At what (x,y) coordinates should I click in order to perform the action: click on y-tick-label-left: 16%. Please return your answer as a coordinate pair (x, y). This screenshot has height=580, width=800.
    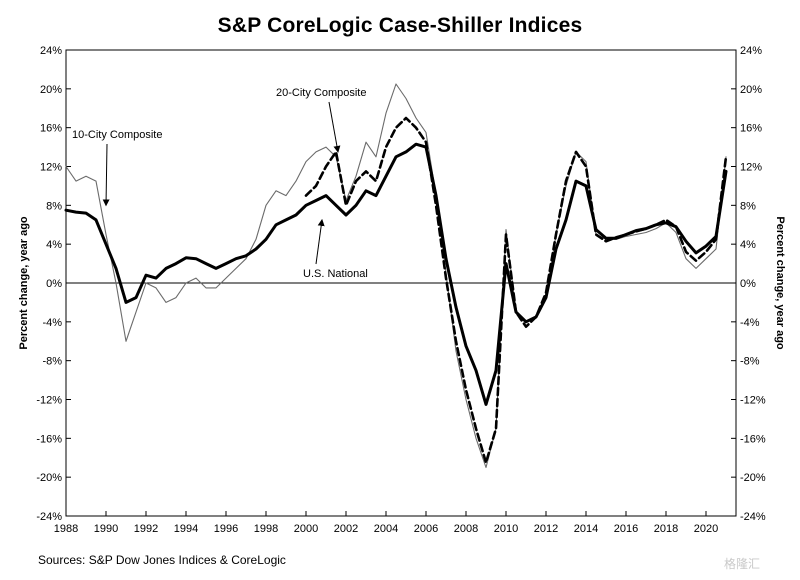
    Looking at the image, I should click on (51, 129).